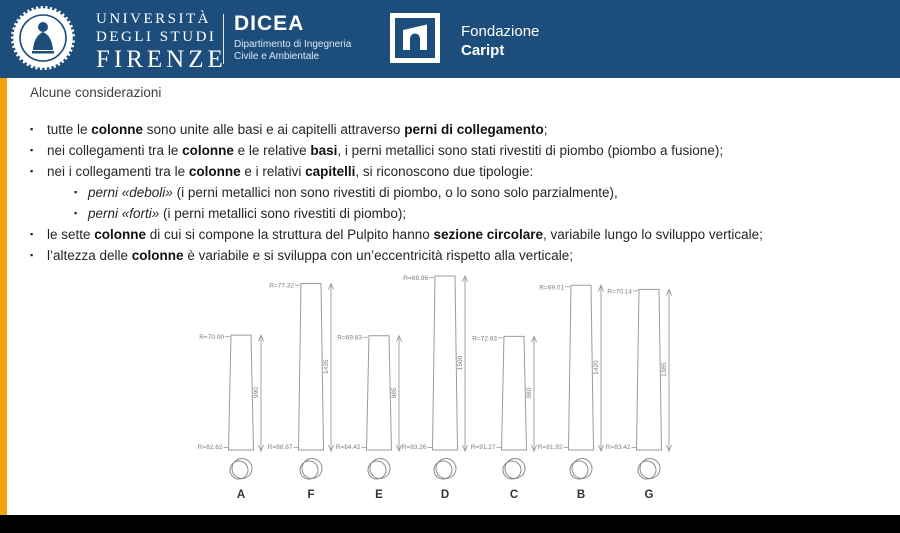 The width and height of the screenshot is (900, 533). I want to click on dicea-acronym: DICEA, so click(269, 23).